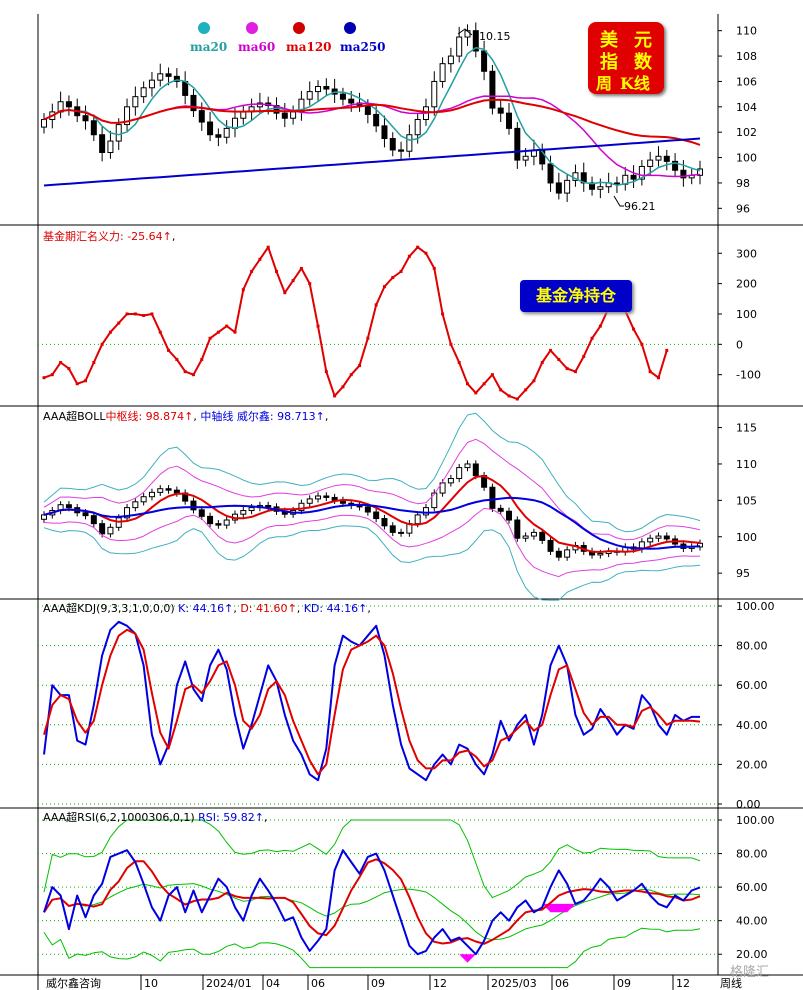  I want to click on rsi-ytick-label: 60.00, so click(752, 887).